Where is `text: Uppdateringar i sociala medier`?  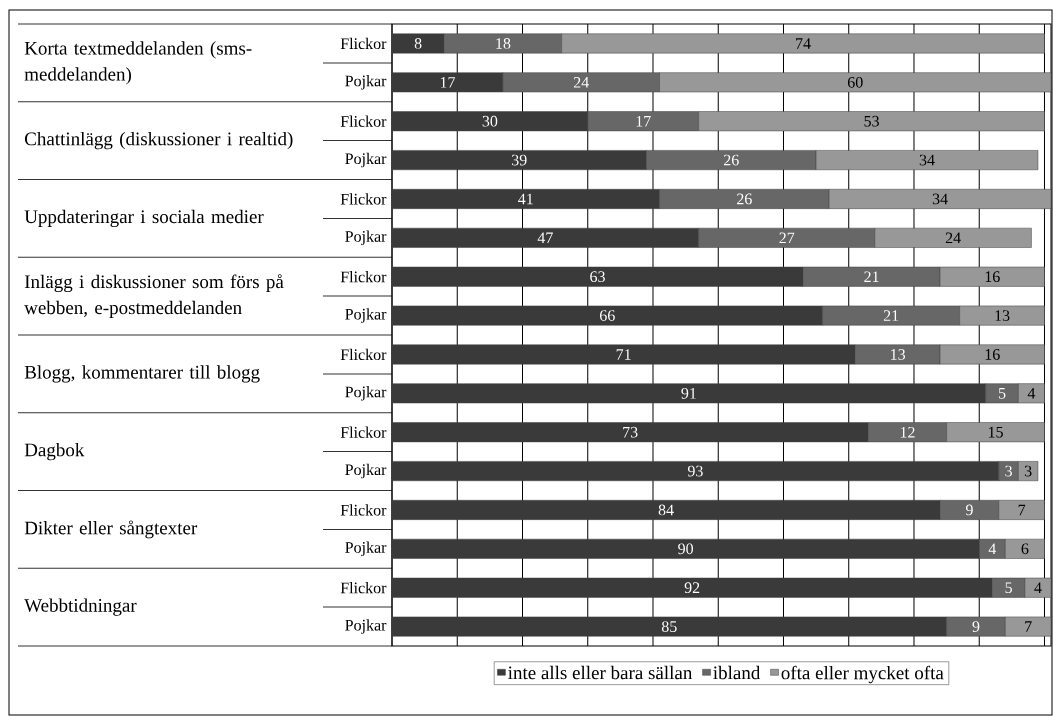 text: Uppdateringar i sociala medier is located at coordinates (144, 218).